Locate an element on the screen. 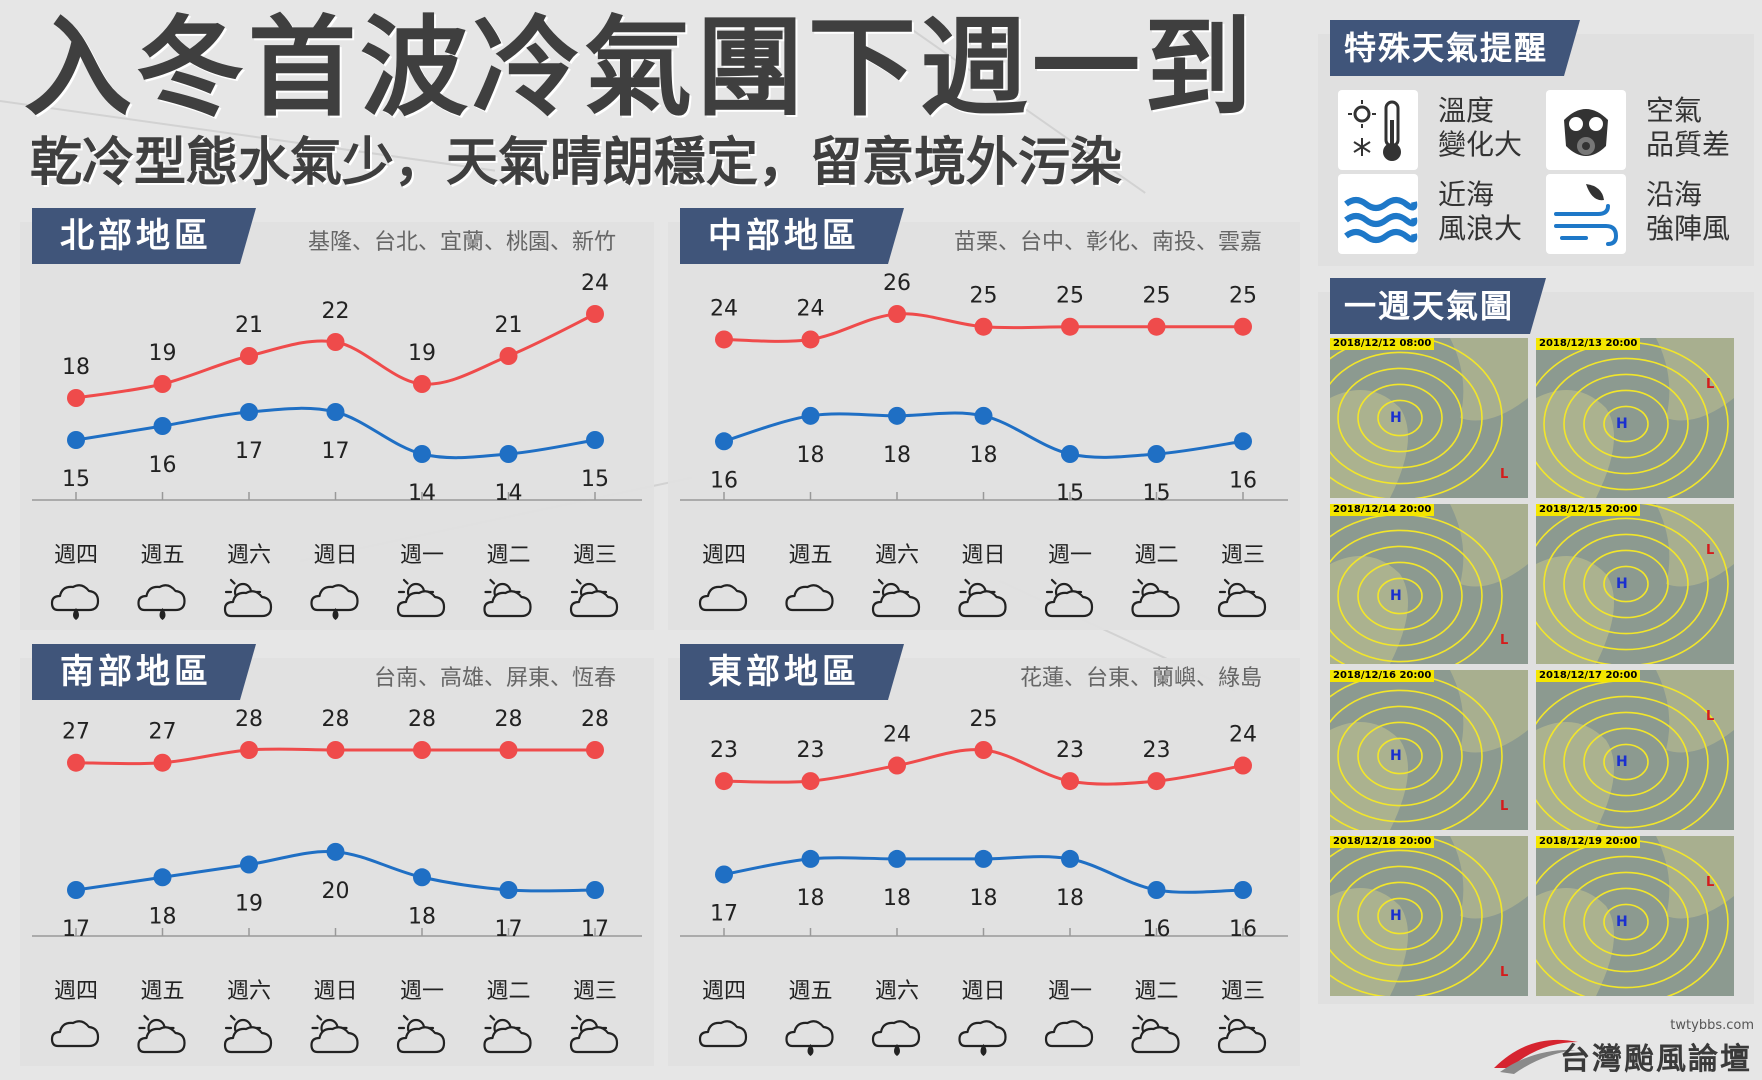  x-tick-label: 週五 is located at coordinates (162, 991).